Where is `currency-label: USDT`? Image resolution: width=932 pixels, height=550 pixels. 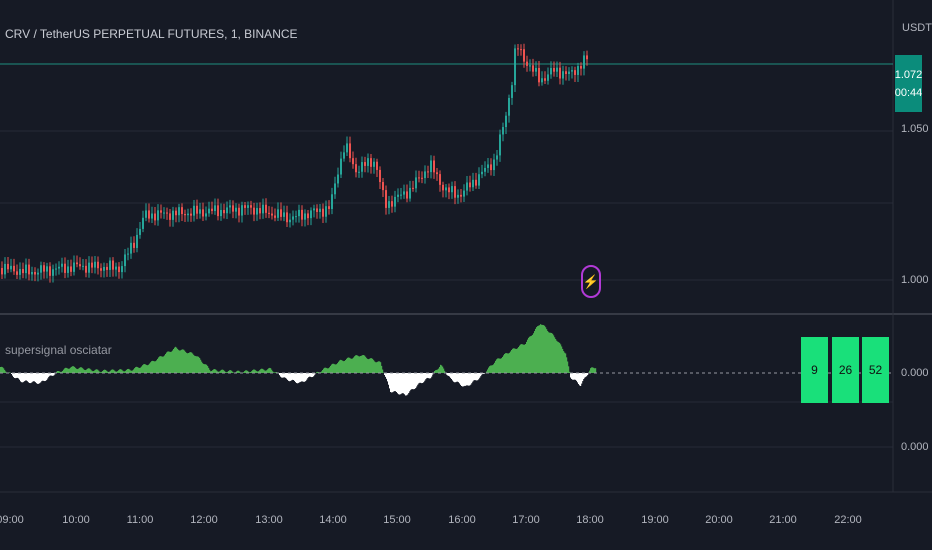 currency-label: USDT is located at coordinates (917, 28).